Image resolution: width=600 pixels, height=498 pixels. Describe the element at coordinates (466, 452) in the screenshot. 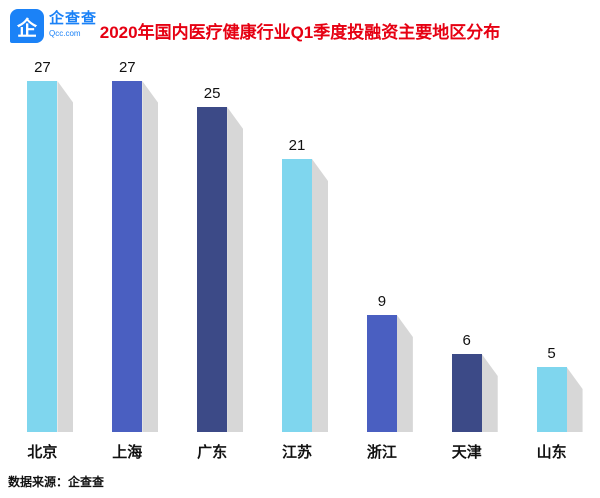

I see `category-label: 天津` at that location.